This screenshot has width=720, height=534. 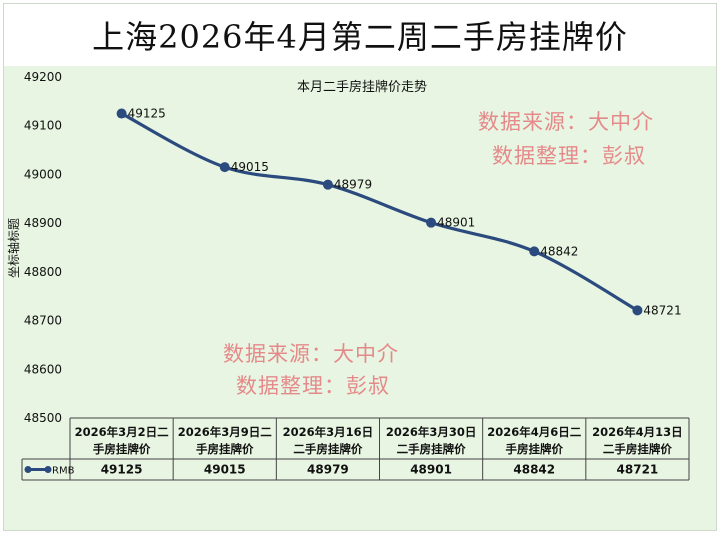 I want to click on chart-title: 本月二手房挂牌价走势, so click(x=362, y=87).